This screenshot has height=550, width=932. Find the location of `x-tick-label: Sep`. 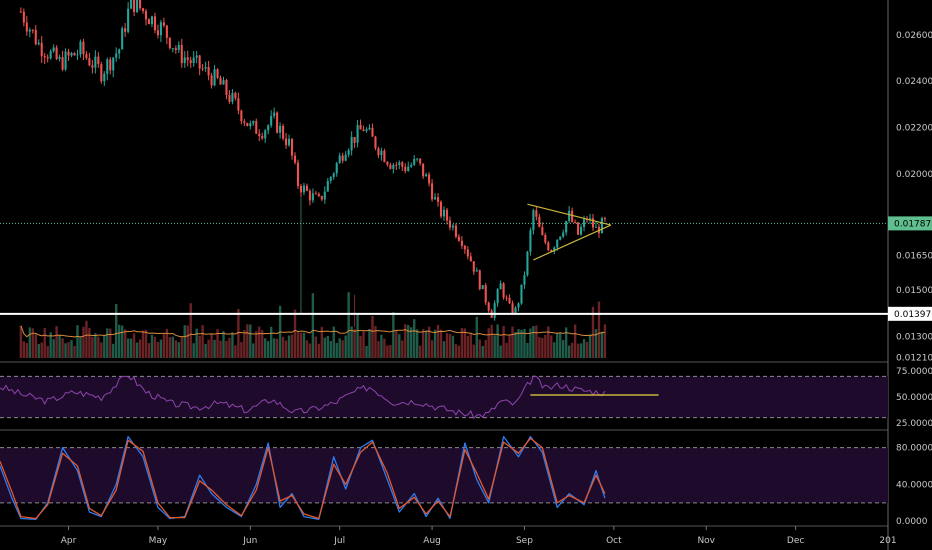

x-tick-label: Sep is located at coordinates (524, 541).